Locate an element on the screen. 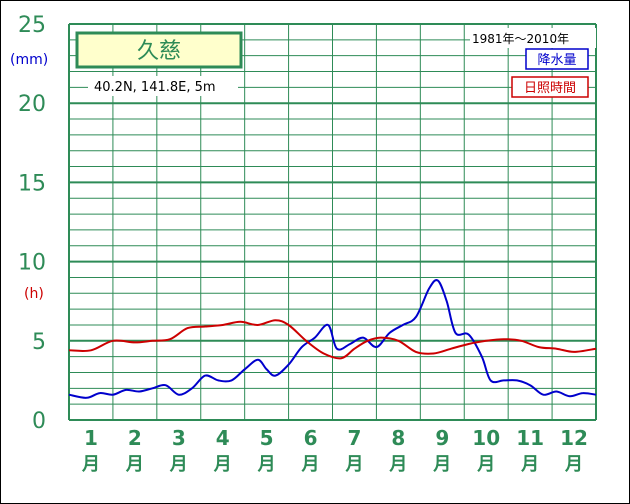  coords-box is located at coordinates (163, 86).